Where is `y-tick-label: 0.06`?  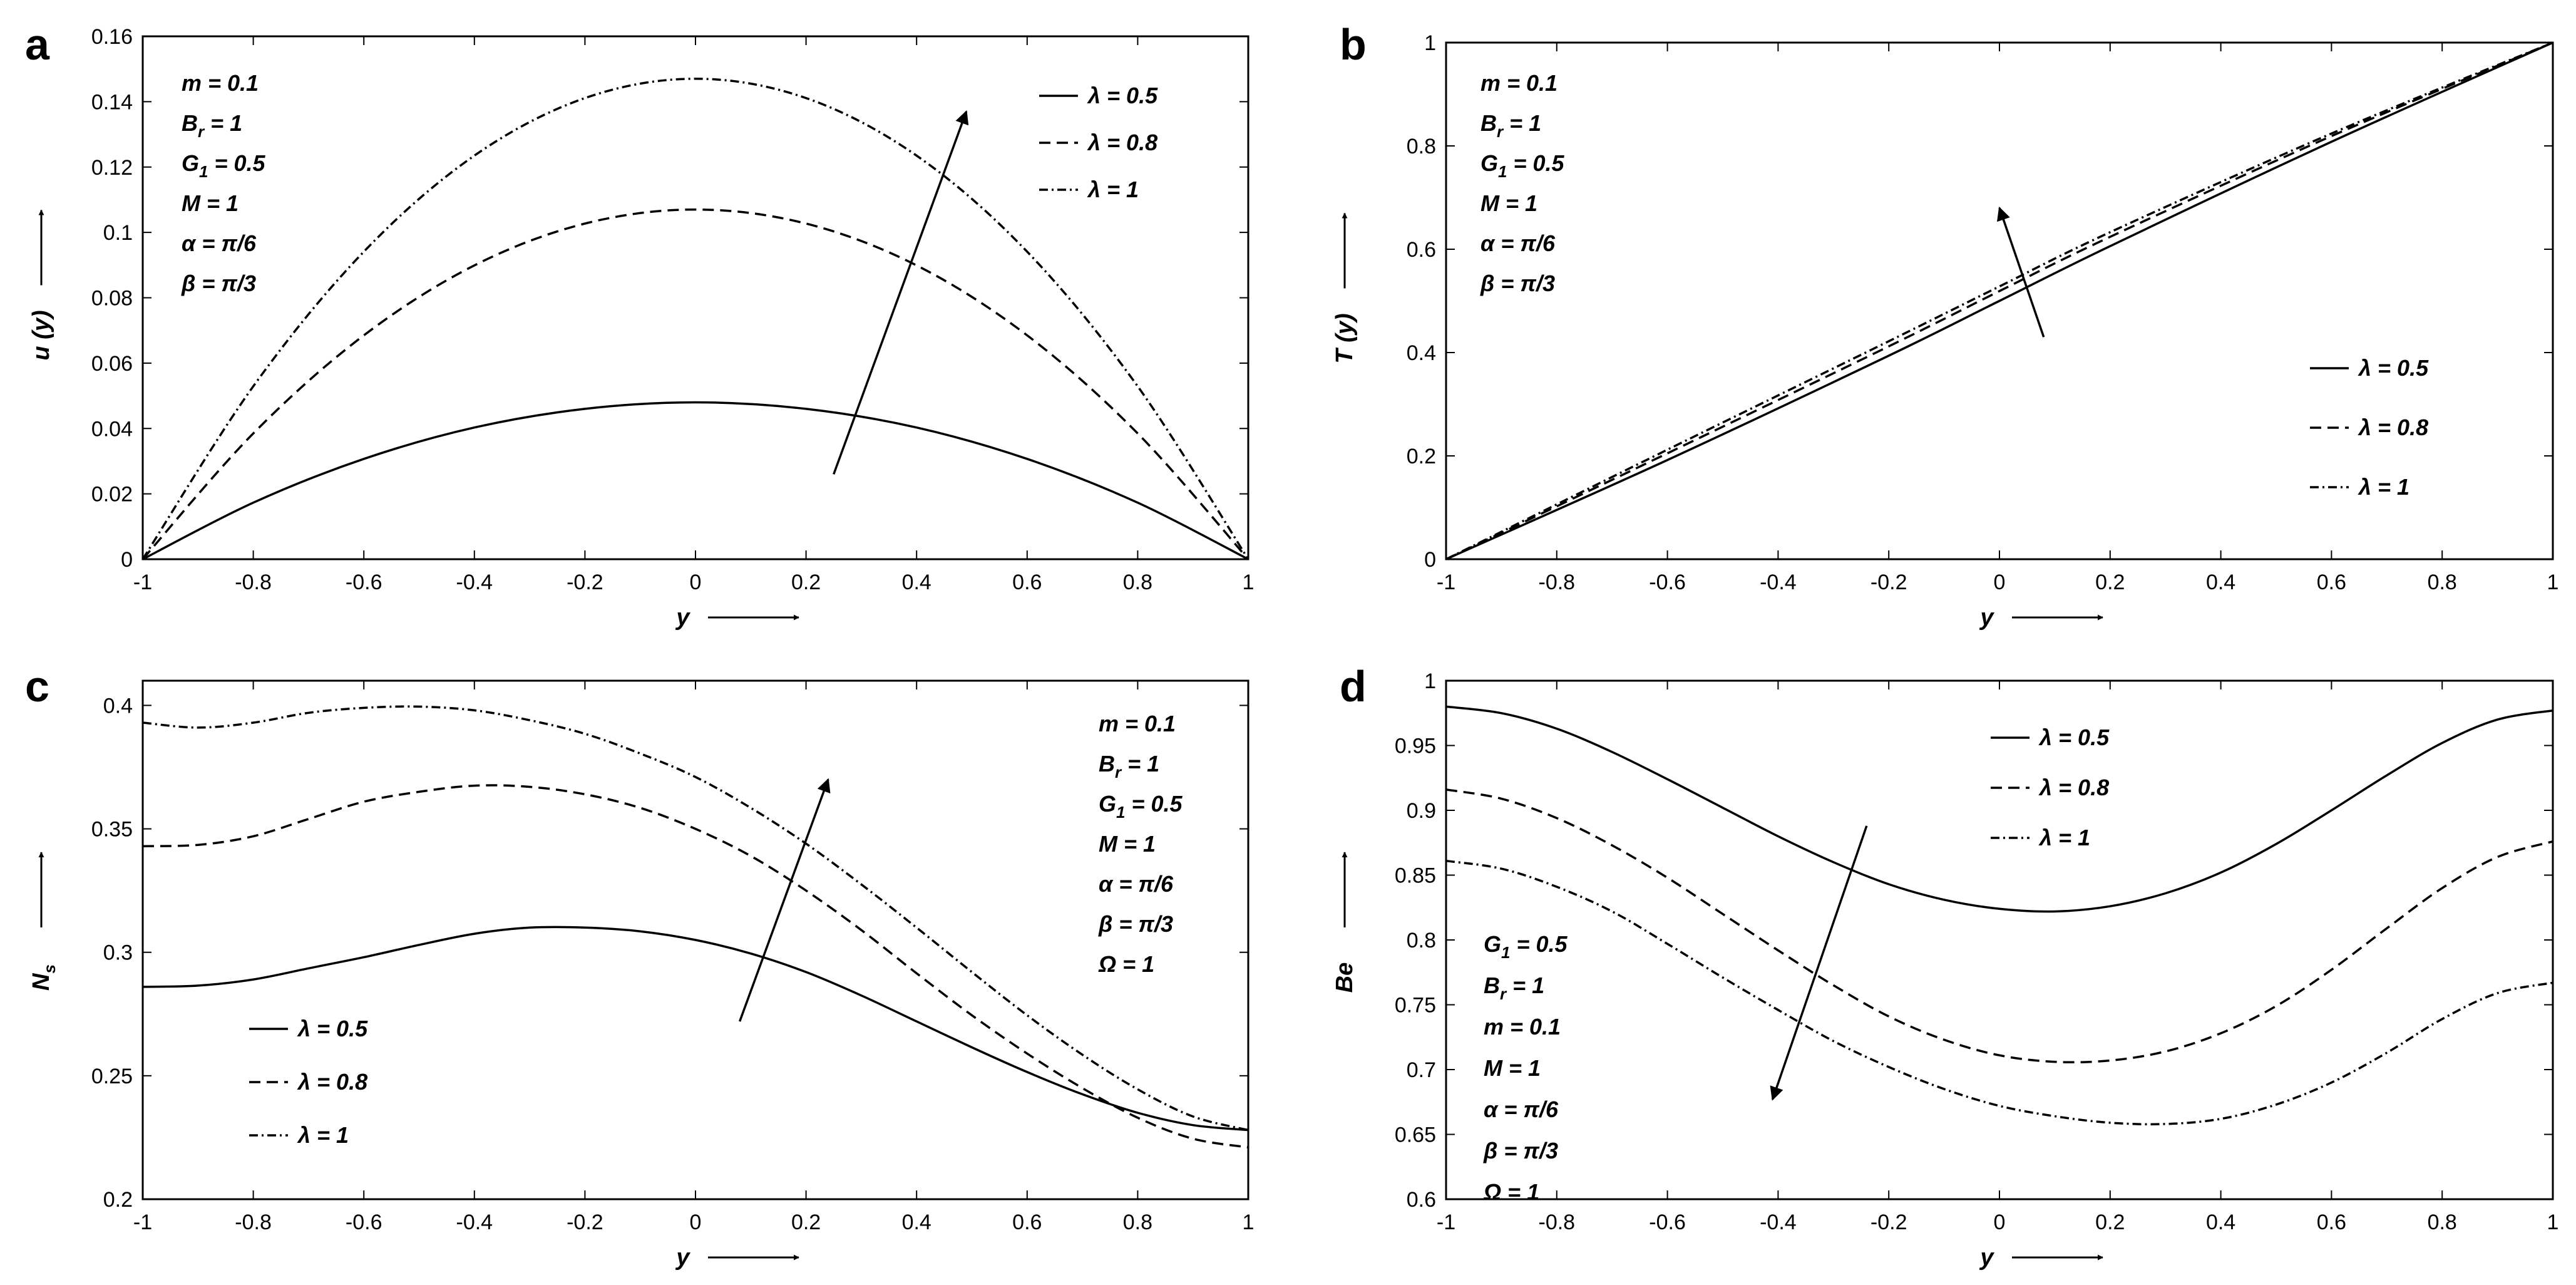 y-tick-label: 0.06 is located at coordinates (112, 364).